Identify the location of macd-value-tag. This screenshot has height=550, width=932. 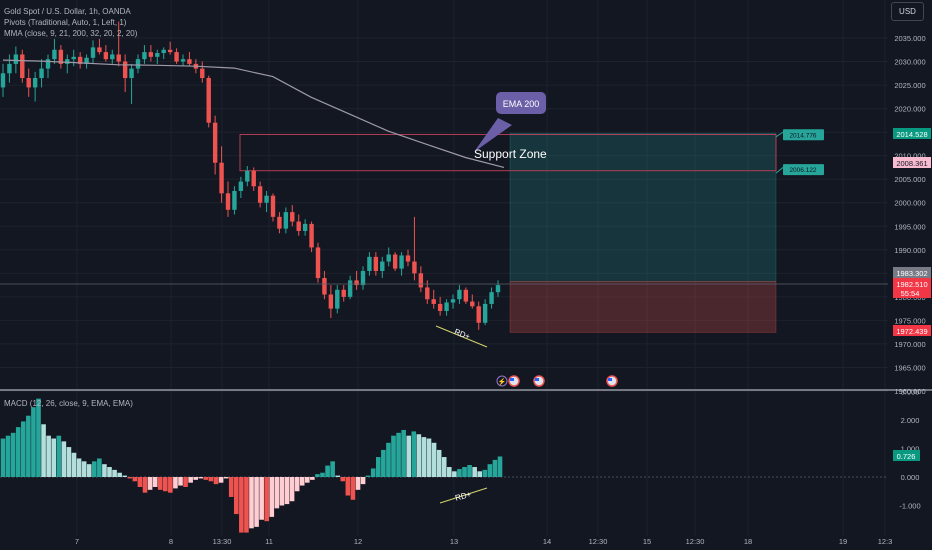
(906, 455).